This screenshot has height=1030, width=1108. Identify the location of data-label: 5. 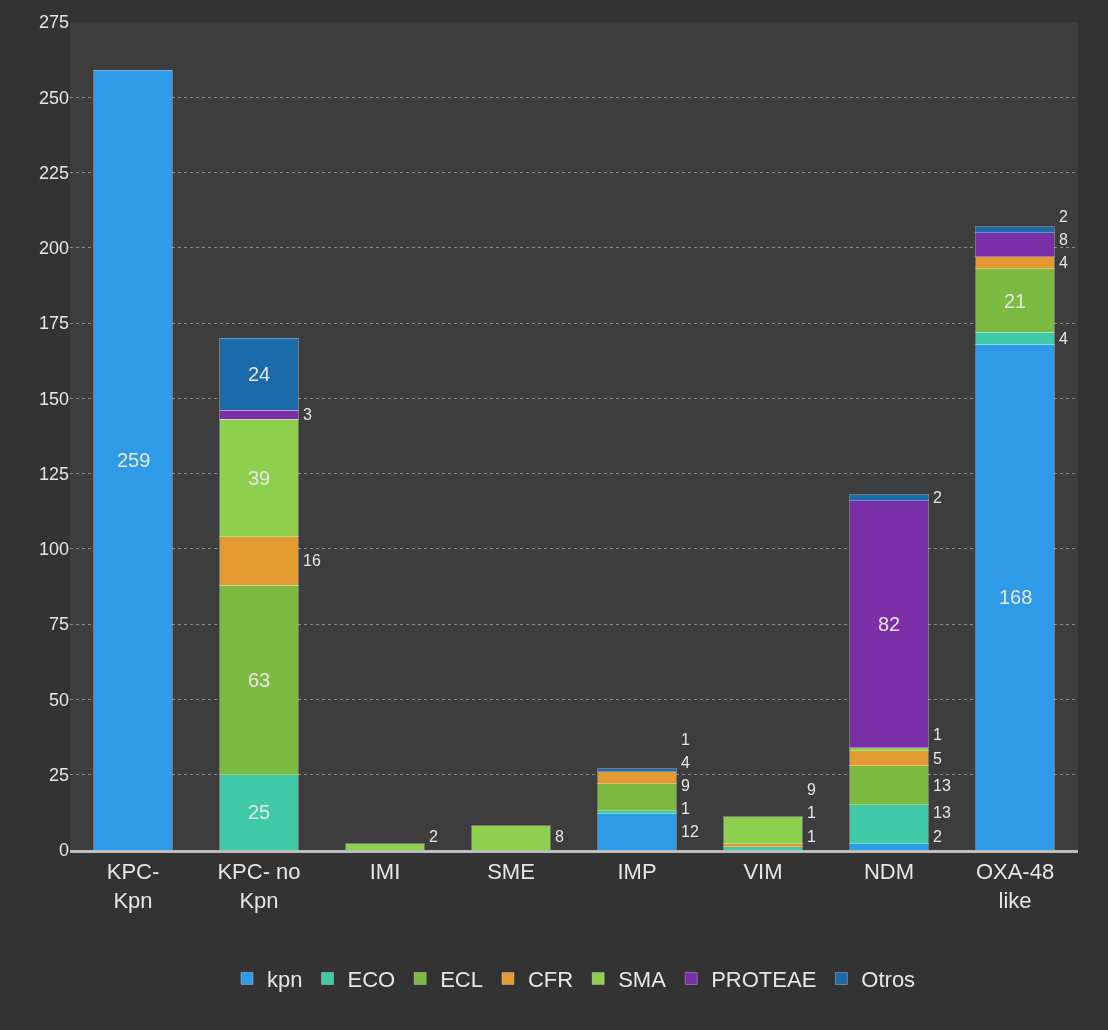
(937, 758).